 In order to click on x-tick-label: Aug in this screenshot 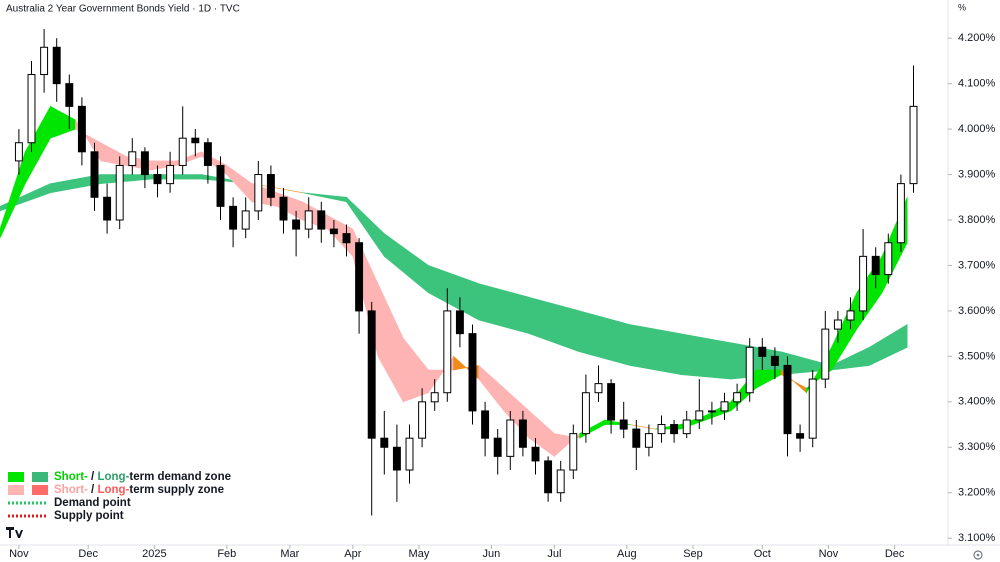, I will do `click(627, 554)`.